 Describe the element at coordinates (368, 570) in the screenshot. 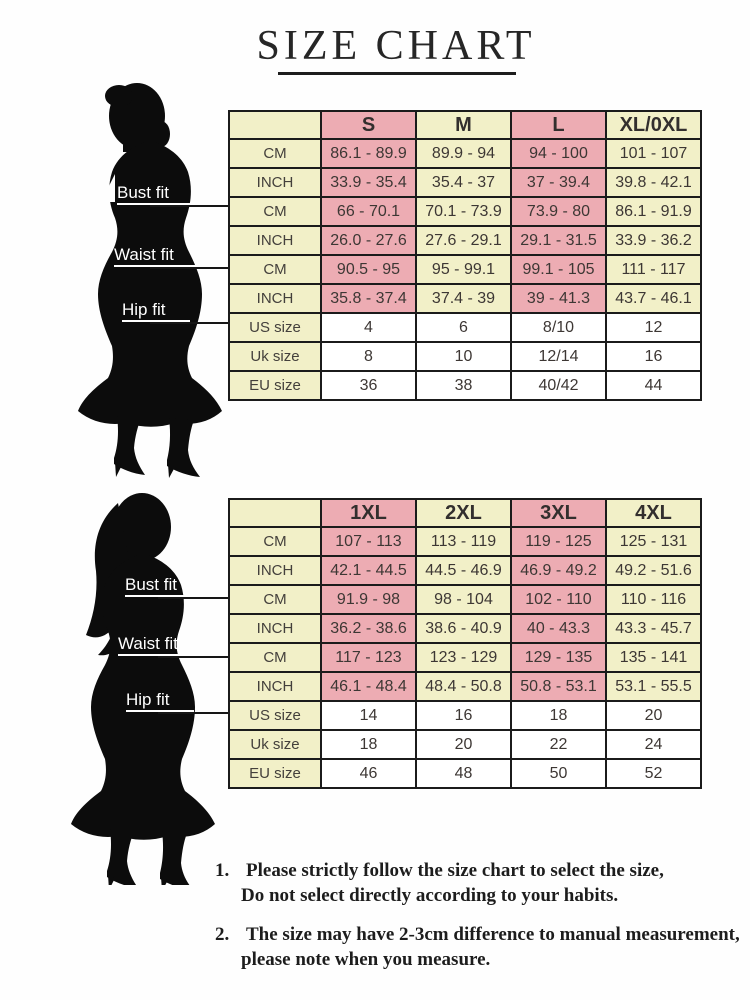

I see `cell: 42.1 - 44.5` at that location.